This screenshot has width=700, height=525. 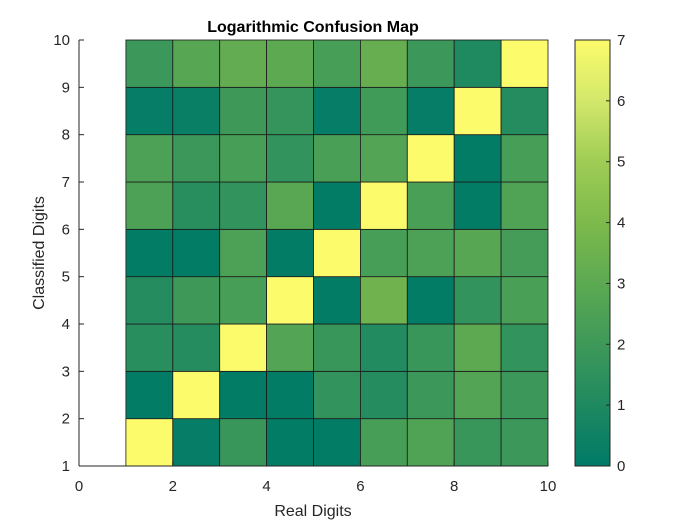 I want to click on colorbar: 0 1 2 3 4 5 6 7, so click(x=599, y=253).